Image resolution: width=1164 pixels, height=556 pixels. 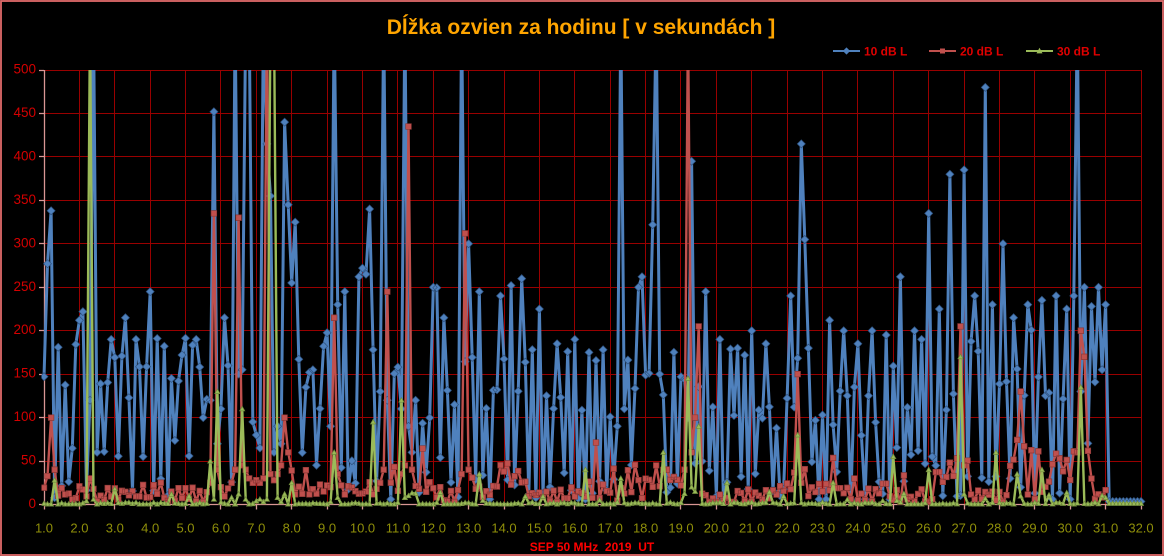 I want to click on svg-text: 26.0, so click(x=928, y=528).